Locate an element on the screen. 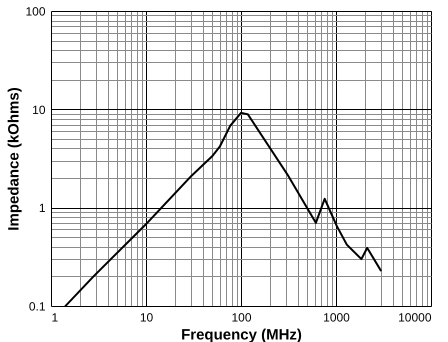 This screenshot has height=342, width=448. y-tick-label: 0.1 is located at coordinates (37, 307).